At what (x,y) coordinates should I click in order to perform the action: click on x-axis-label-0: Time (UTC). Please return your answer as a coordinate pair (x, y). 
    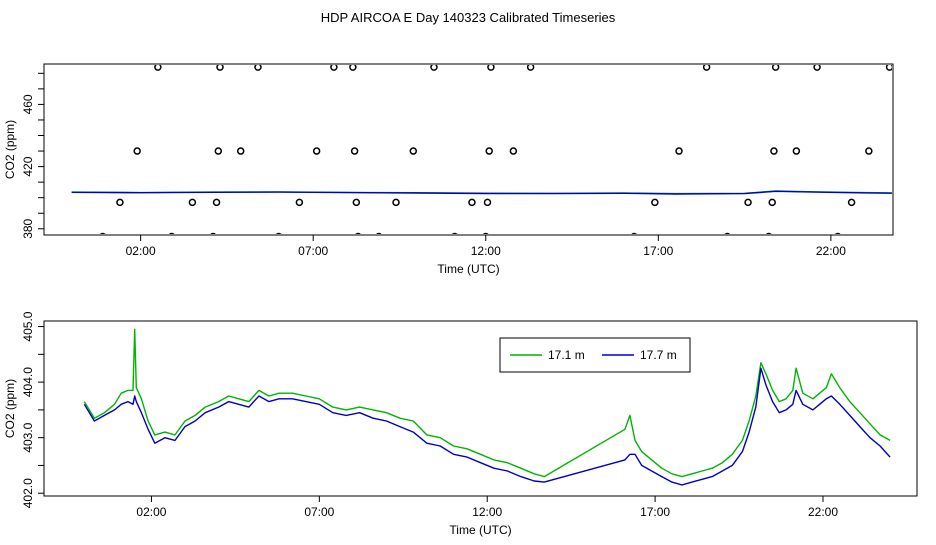
    Looking at the image, I should click on (468, 269).